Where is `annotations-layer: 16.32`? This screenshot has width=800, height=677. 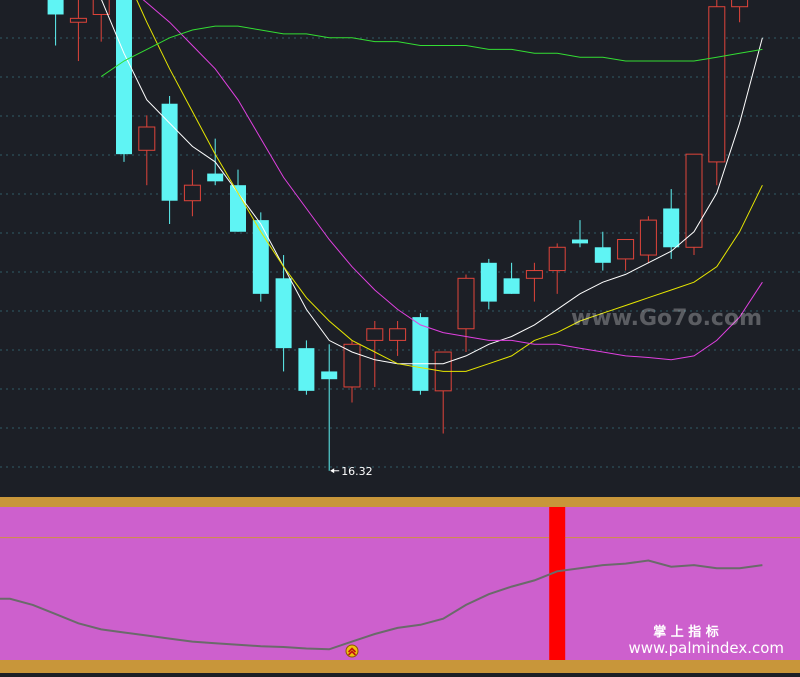
annotations-layer: 16.32 is located at coordinates (351, 471).